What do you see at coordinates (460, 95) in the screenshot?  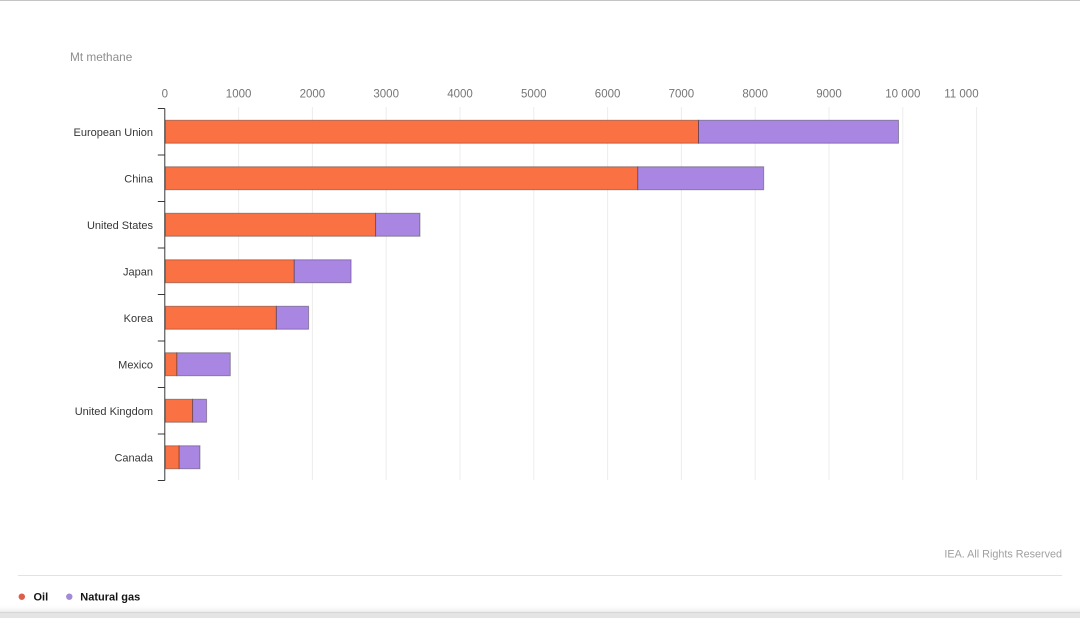 I see `svg-text: 4000` at bounding box center [460, 95].